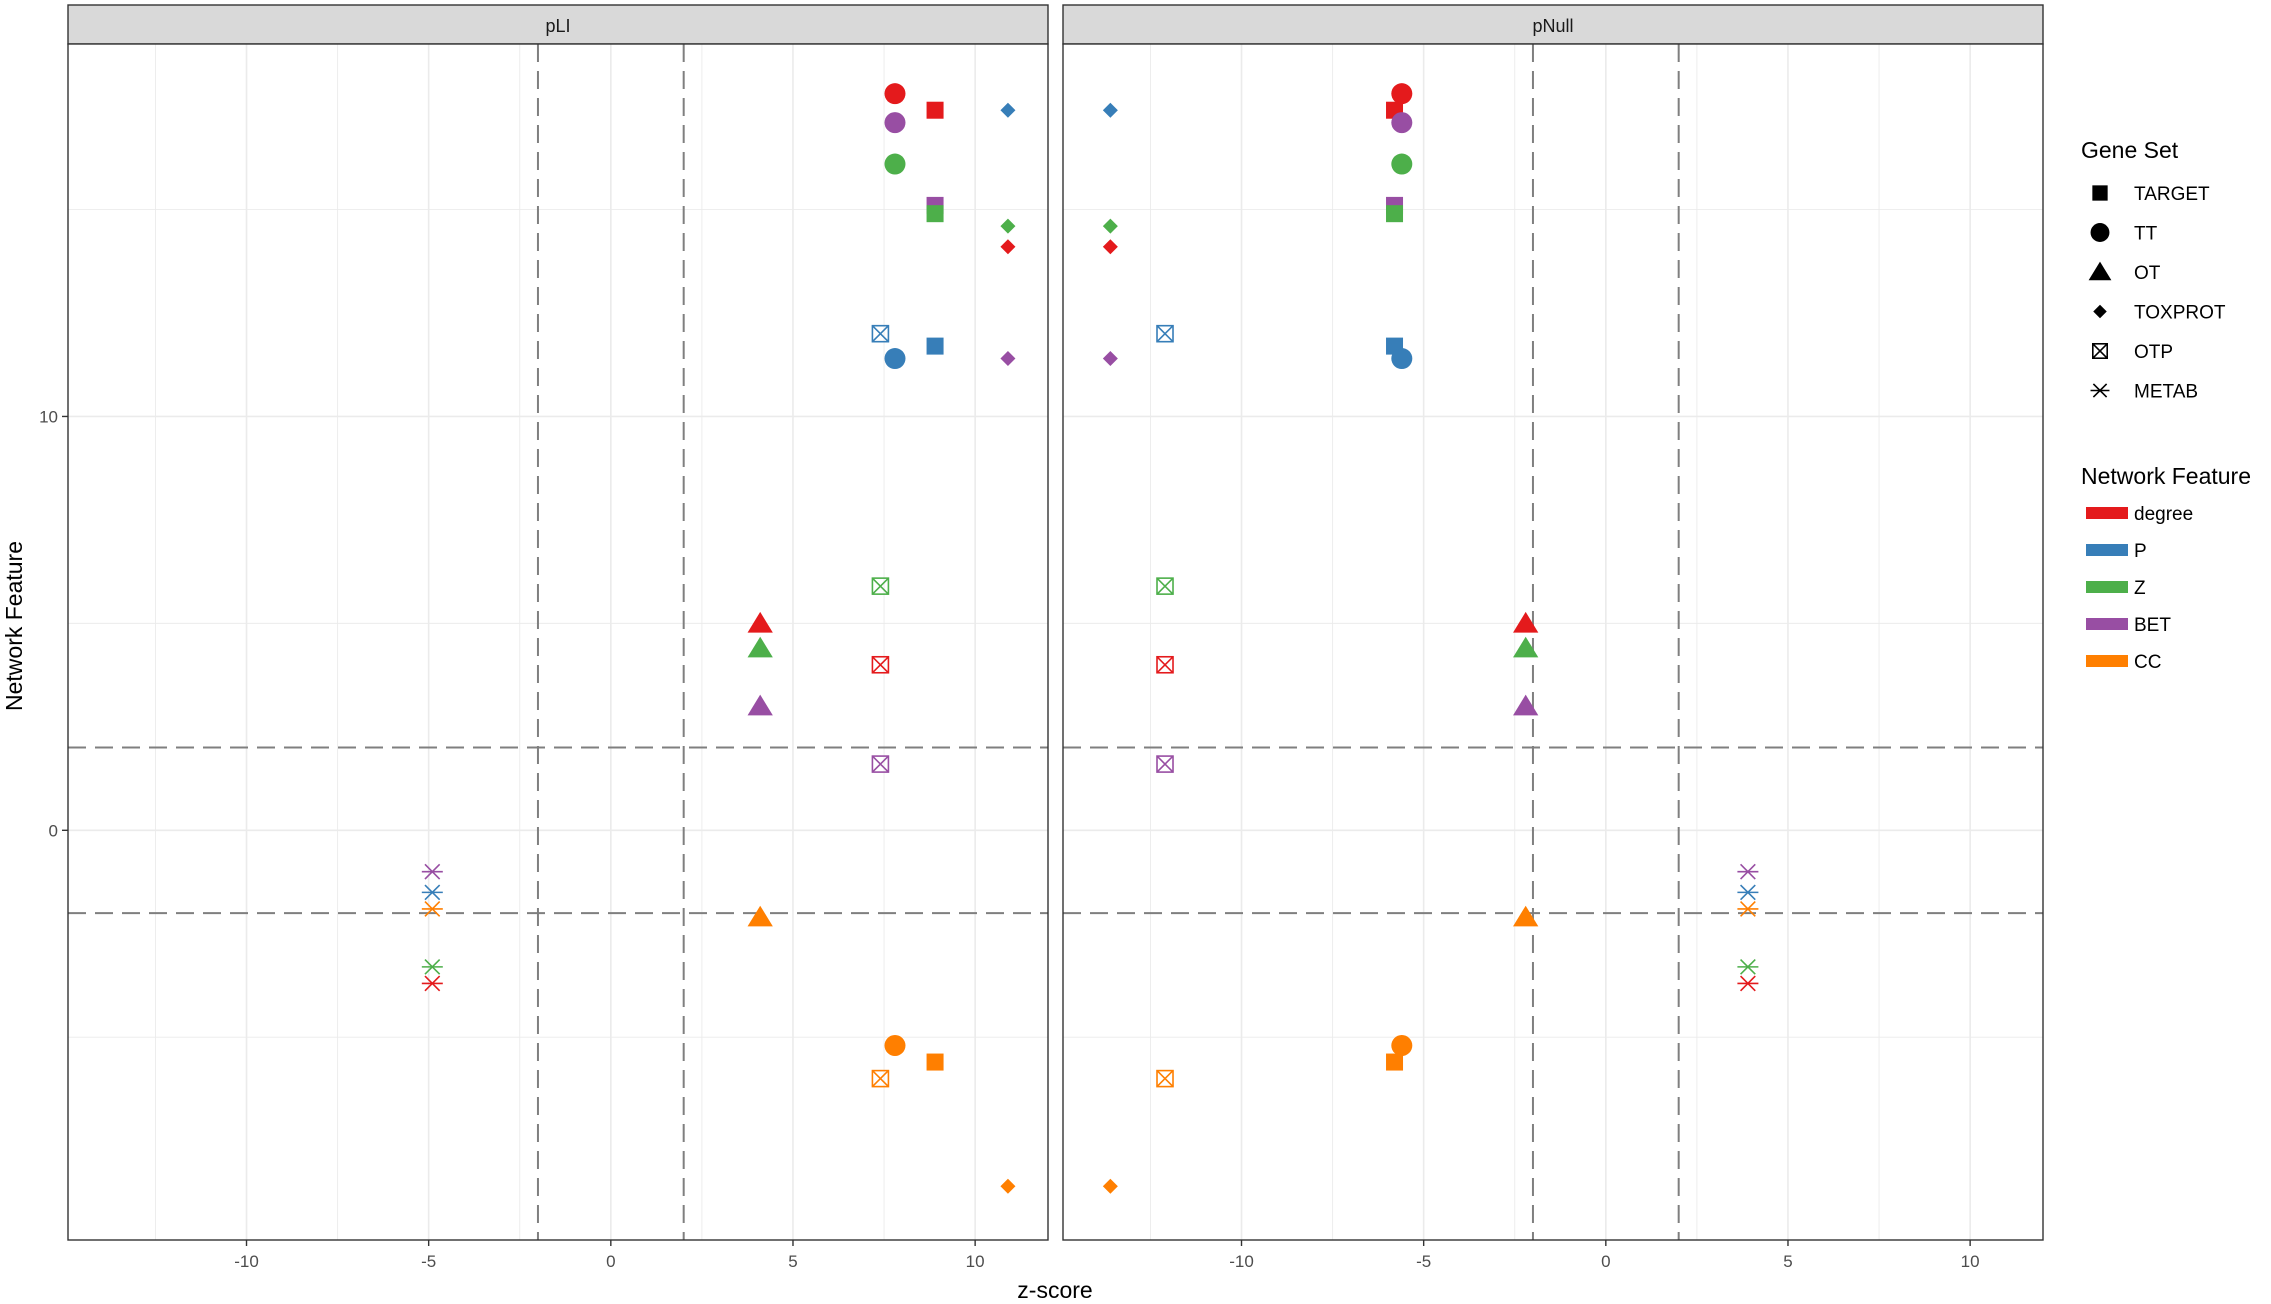 Image resolution: width=2271 pixels, height=1304 pixels. What do you see at coordinates (2100, 350) in the screenshot?
I see `legend-key-otp` at bounding box center [2100, 350].